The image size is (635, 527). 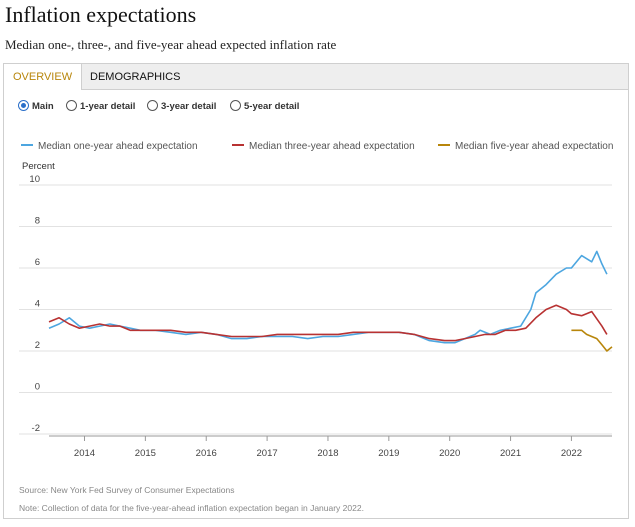 I want to click on y-tick-label: 4, so click(x=37, y=304).